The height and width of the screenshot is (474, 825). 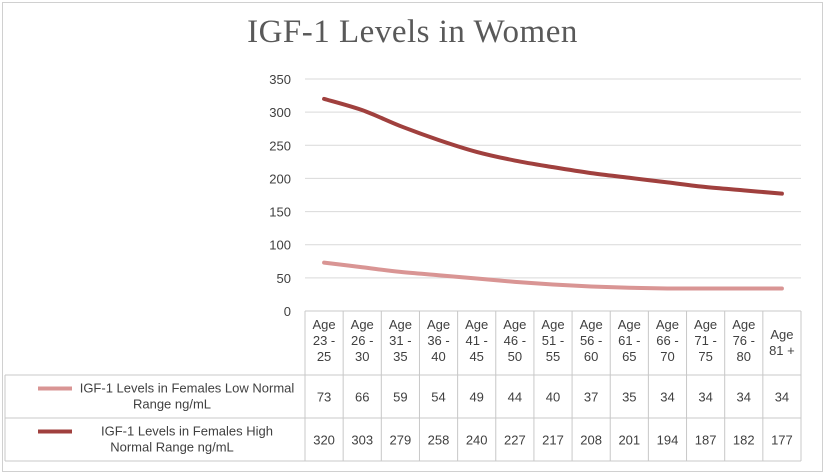 What do you see at coordinates (400, 356) in the screenshot?
I see `category-label-line: 35` at bounding box center [400, 356].